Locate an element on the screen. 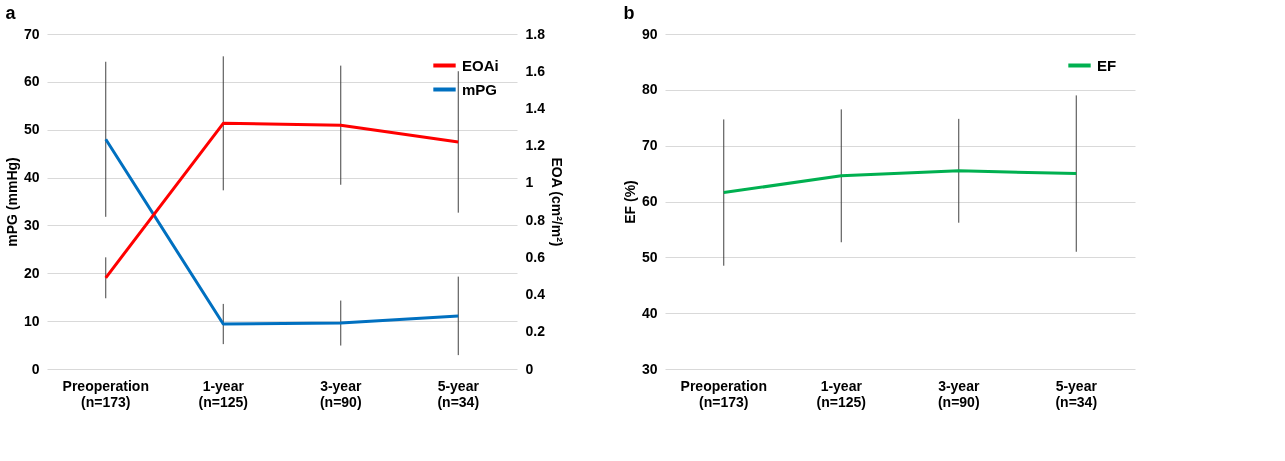 The image size is (1285, 461). chart-title: a is located at coordinates (11, 13).